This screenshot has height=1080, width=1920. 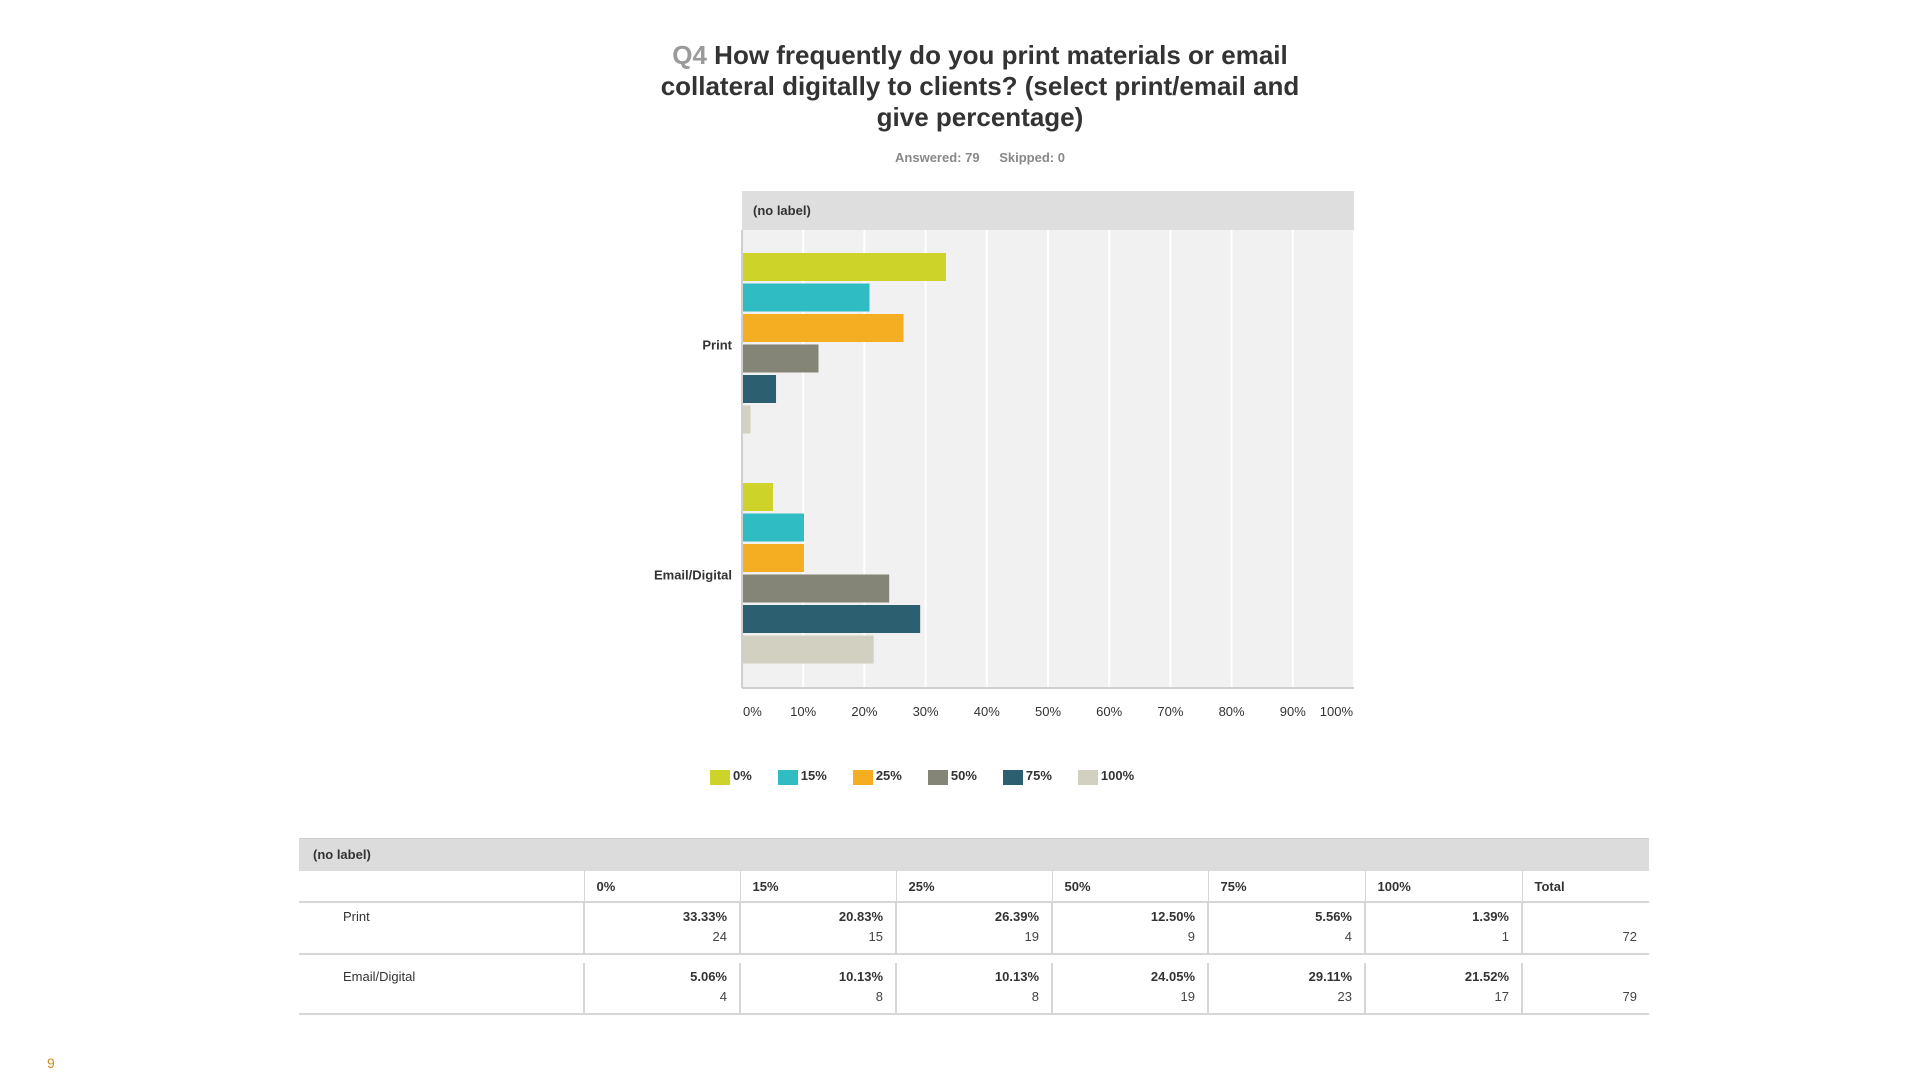 I want to click on skipped-count: Skipped: 0, so click(x=1032, y=157).